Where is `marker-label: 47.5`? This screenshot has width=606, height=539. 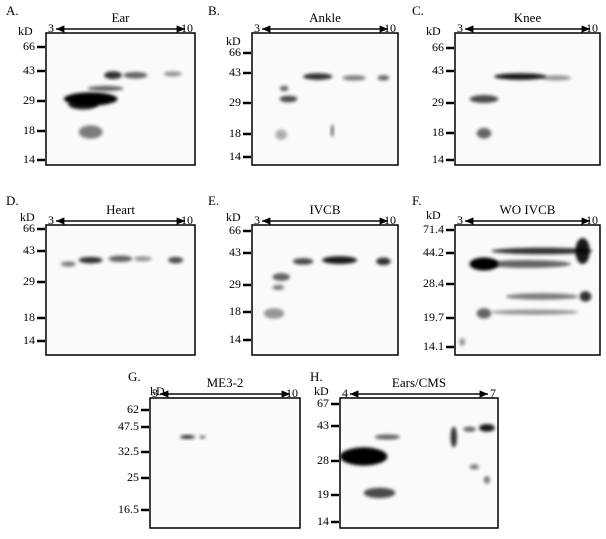 marker-label: 47.5 is located at coordinates (128, 426).